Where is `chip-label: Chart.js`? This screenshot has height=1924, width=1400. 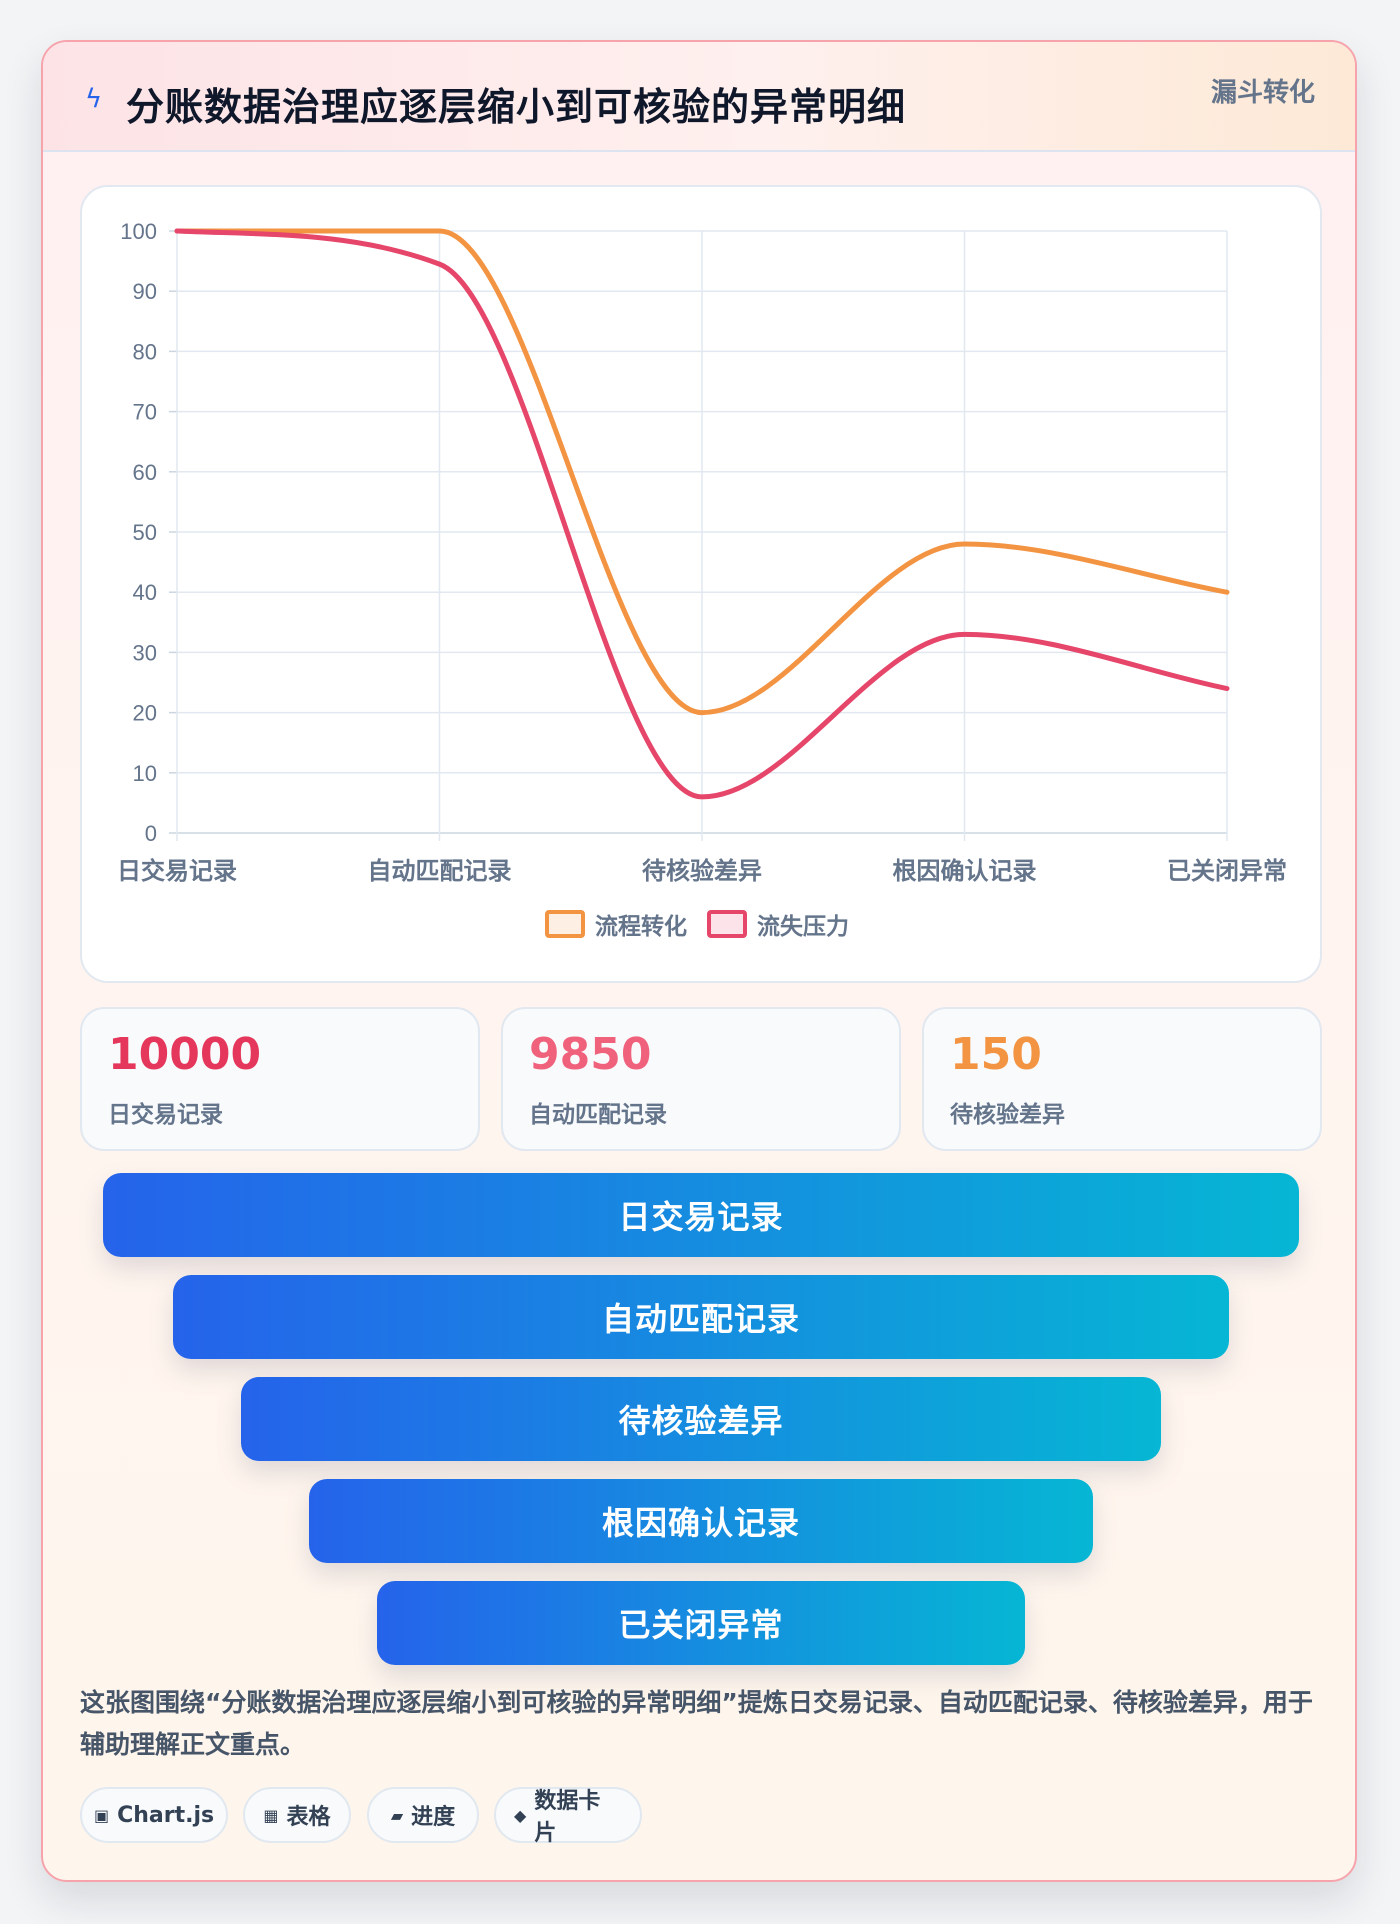 chip-label: Chart.js is located at coordinates (166, 1815).